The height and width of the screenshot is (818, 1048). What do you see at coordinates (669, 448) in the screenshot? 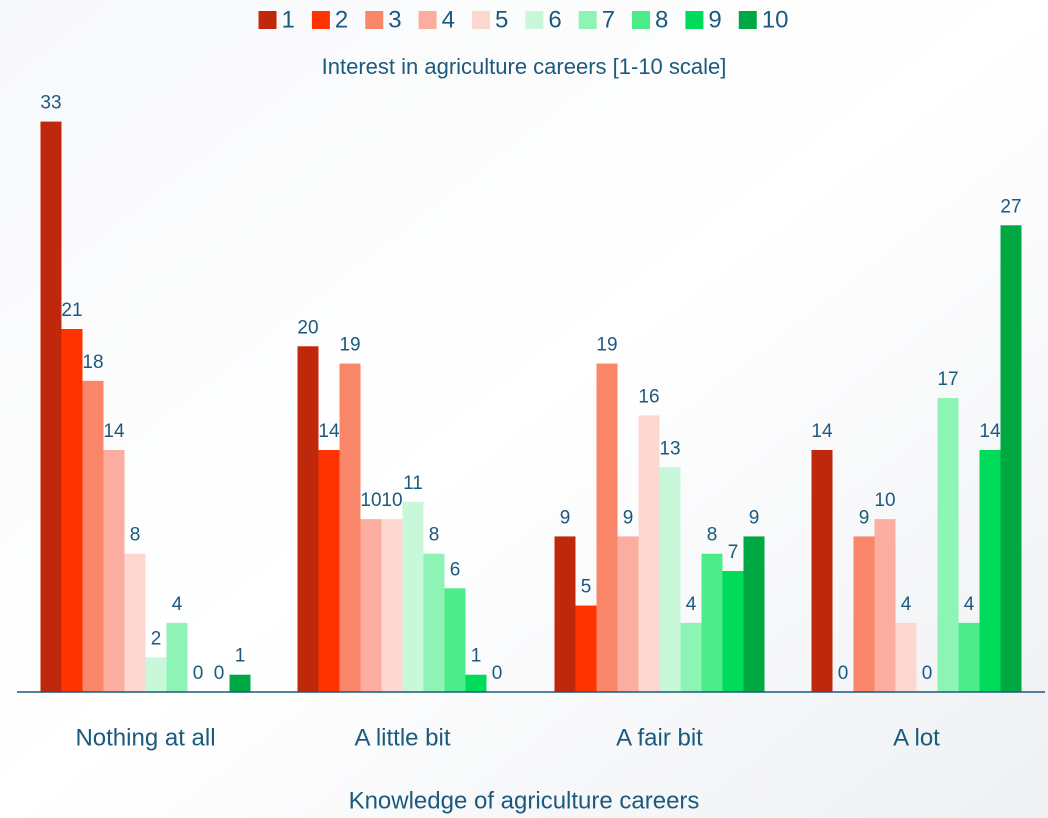
I see `data-label: 13` at bounding box center [669, 448].